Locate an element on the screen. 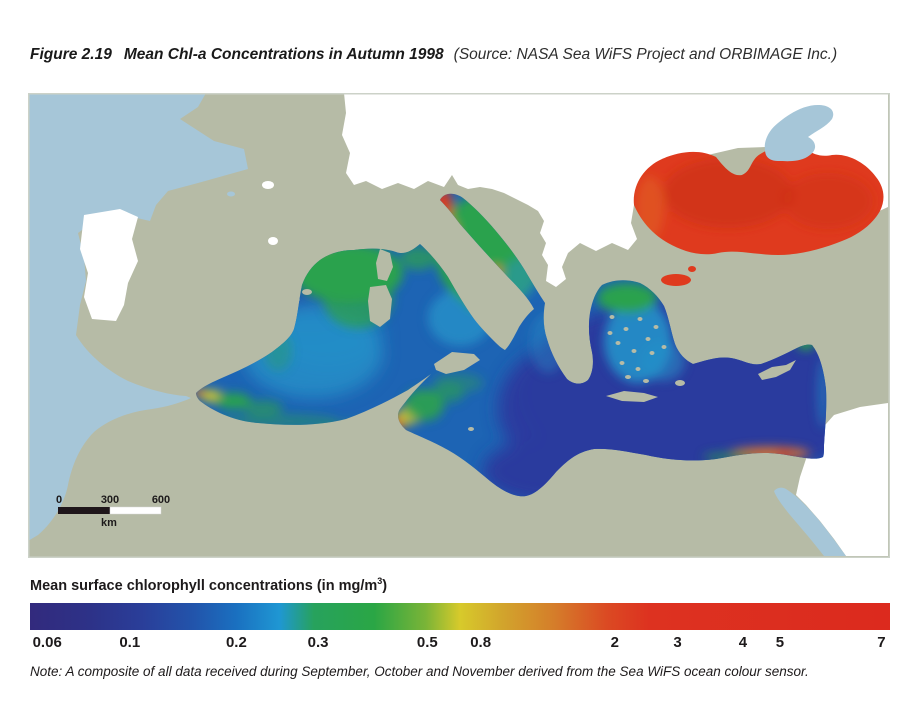 The image size is (918, 712). mallorca is located at coordinates (289, 300).